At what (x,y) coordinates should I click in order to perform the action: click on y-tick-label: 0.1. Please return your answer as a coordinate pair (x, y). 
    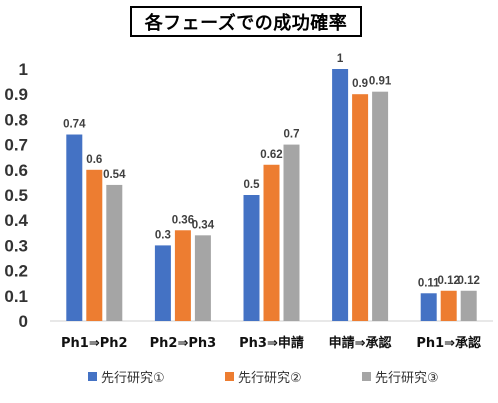
    Looking at the image, I should click on (16, 296).